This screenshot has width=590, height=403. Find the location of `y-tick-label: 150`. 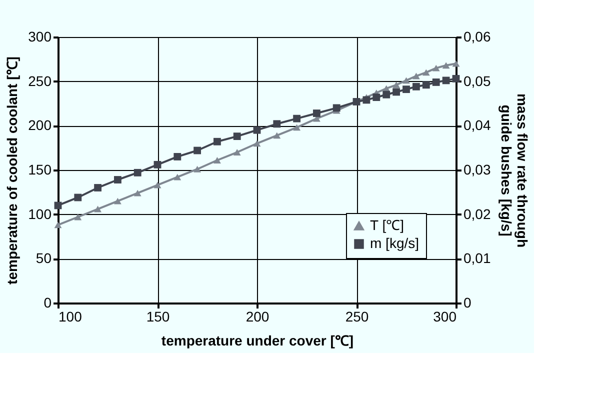

y-tick-label: 150 is located at coordinates (40, 170).